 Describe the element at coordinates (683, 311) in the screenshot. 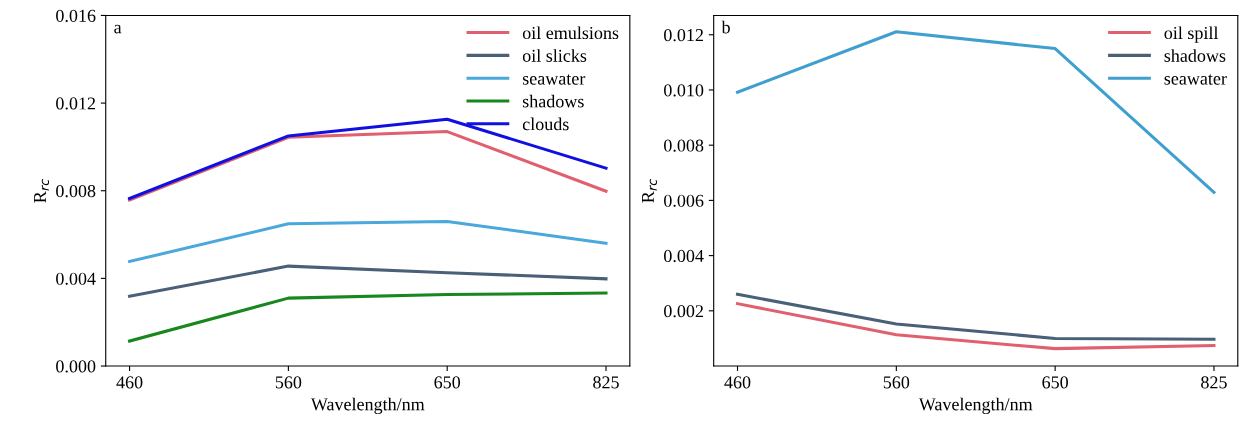

I see `y-tick-label: 0.002` at that location.